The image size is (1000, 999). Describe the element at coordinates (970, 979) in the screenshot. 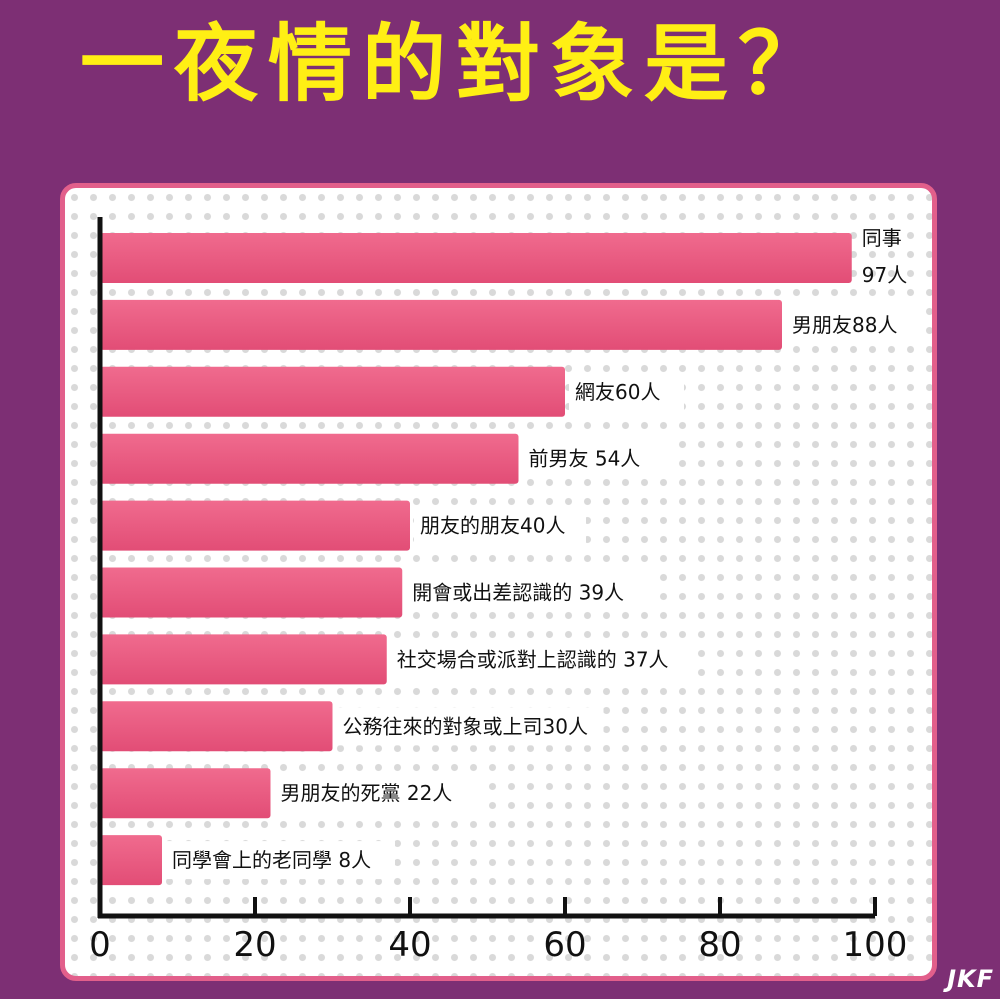

I see `watermark-logo: JKF` at that location.